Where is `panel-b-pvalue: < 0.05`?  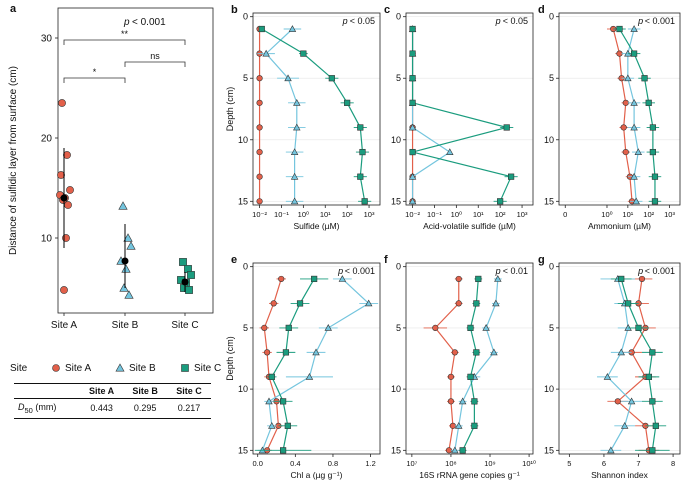
panel-b-pvalue: < 0.05 is located at coordinates (362, 21).